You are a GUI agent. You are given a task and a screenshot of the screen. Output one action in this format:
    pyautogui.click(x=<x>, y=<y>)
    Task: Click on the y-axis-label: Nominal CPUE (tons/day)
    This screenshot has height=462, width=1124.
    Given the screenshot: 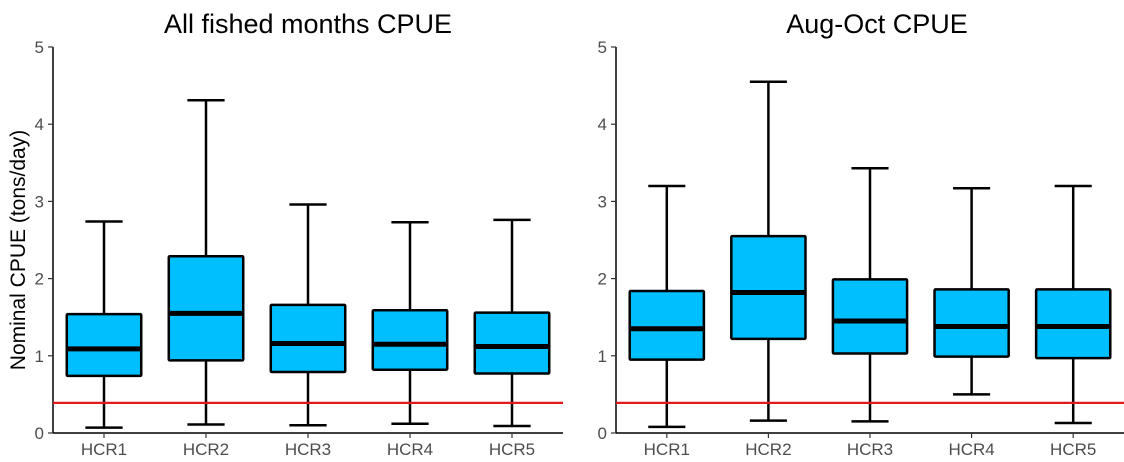 What is the action you would take?
    pyautogui.click(x=18, y=250)
    